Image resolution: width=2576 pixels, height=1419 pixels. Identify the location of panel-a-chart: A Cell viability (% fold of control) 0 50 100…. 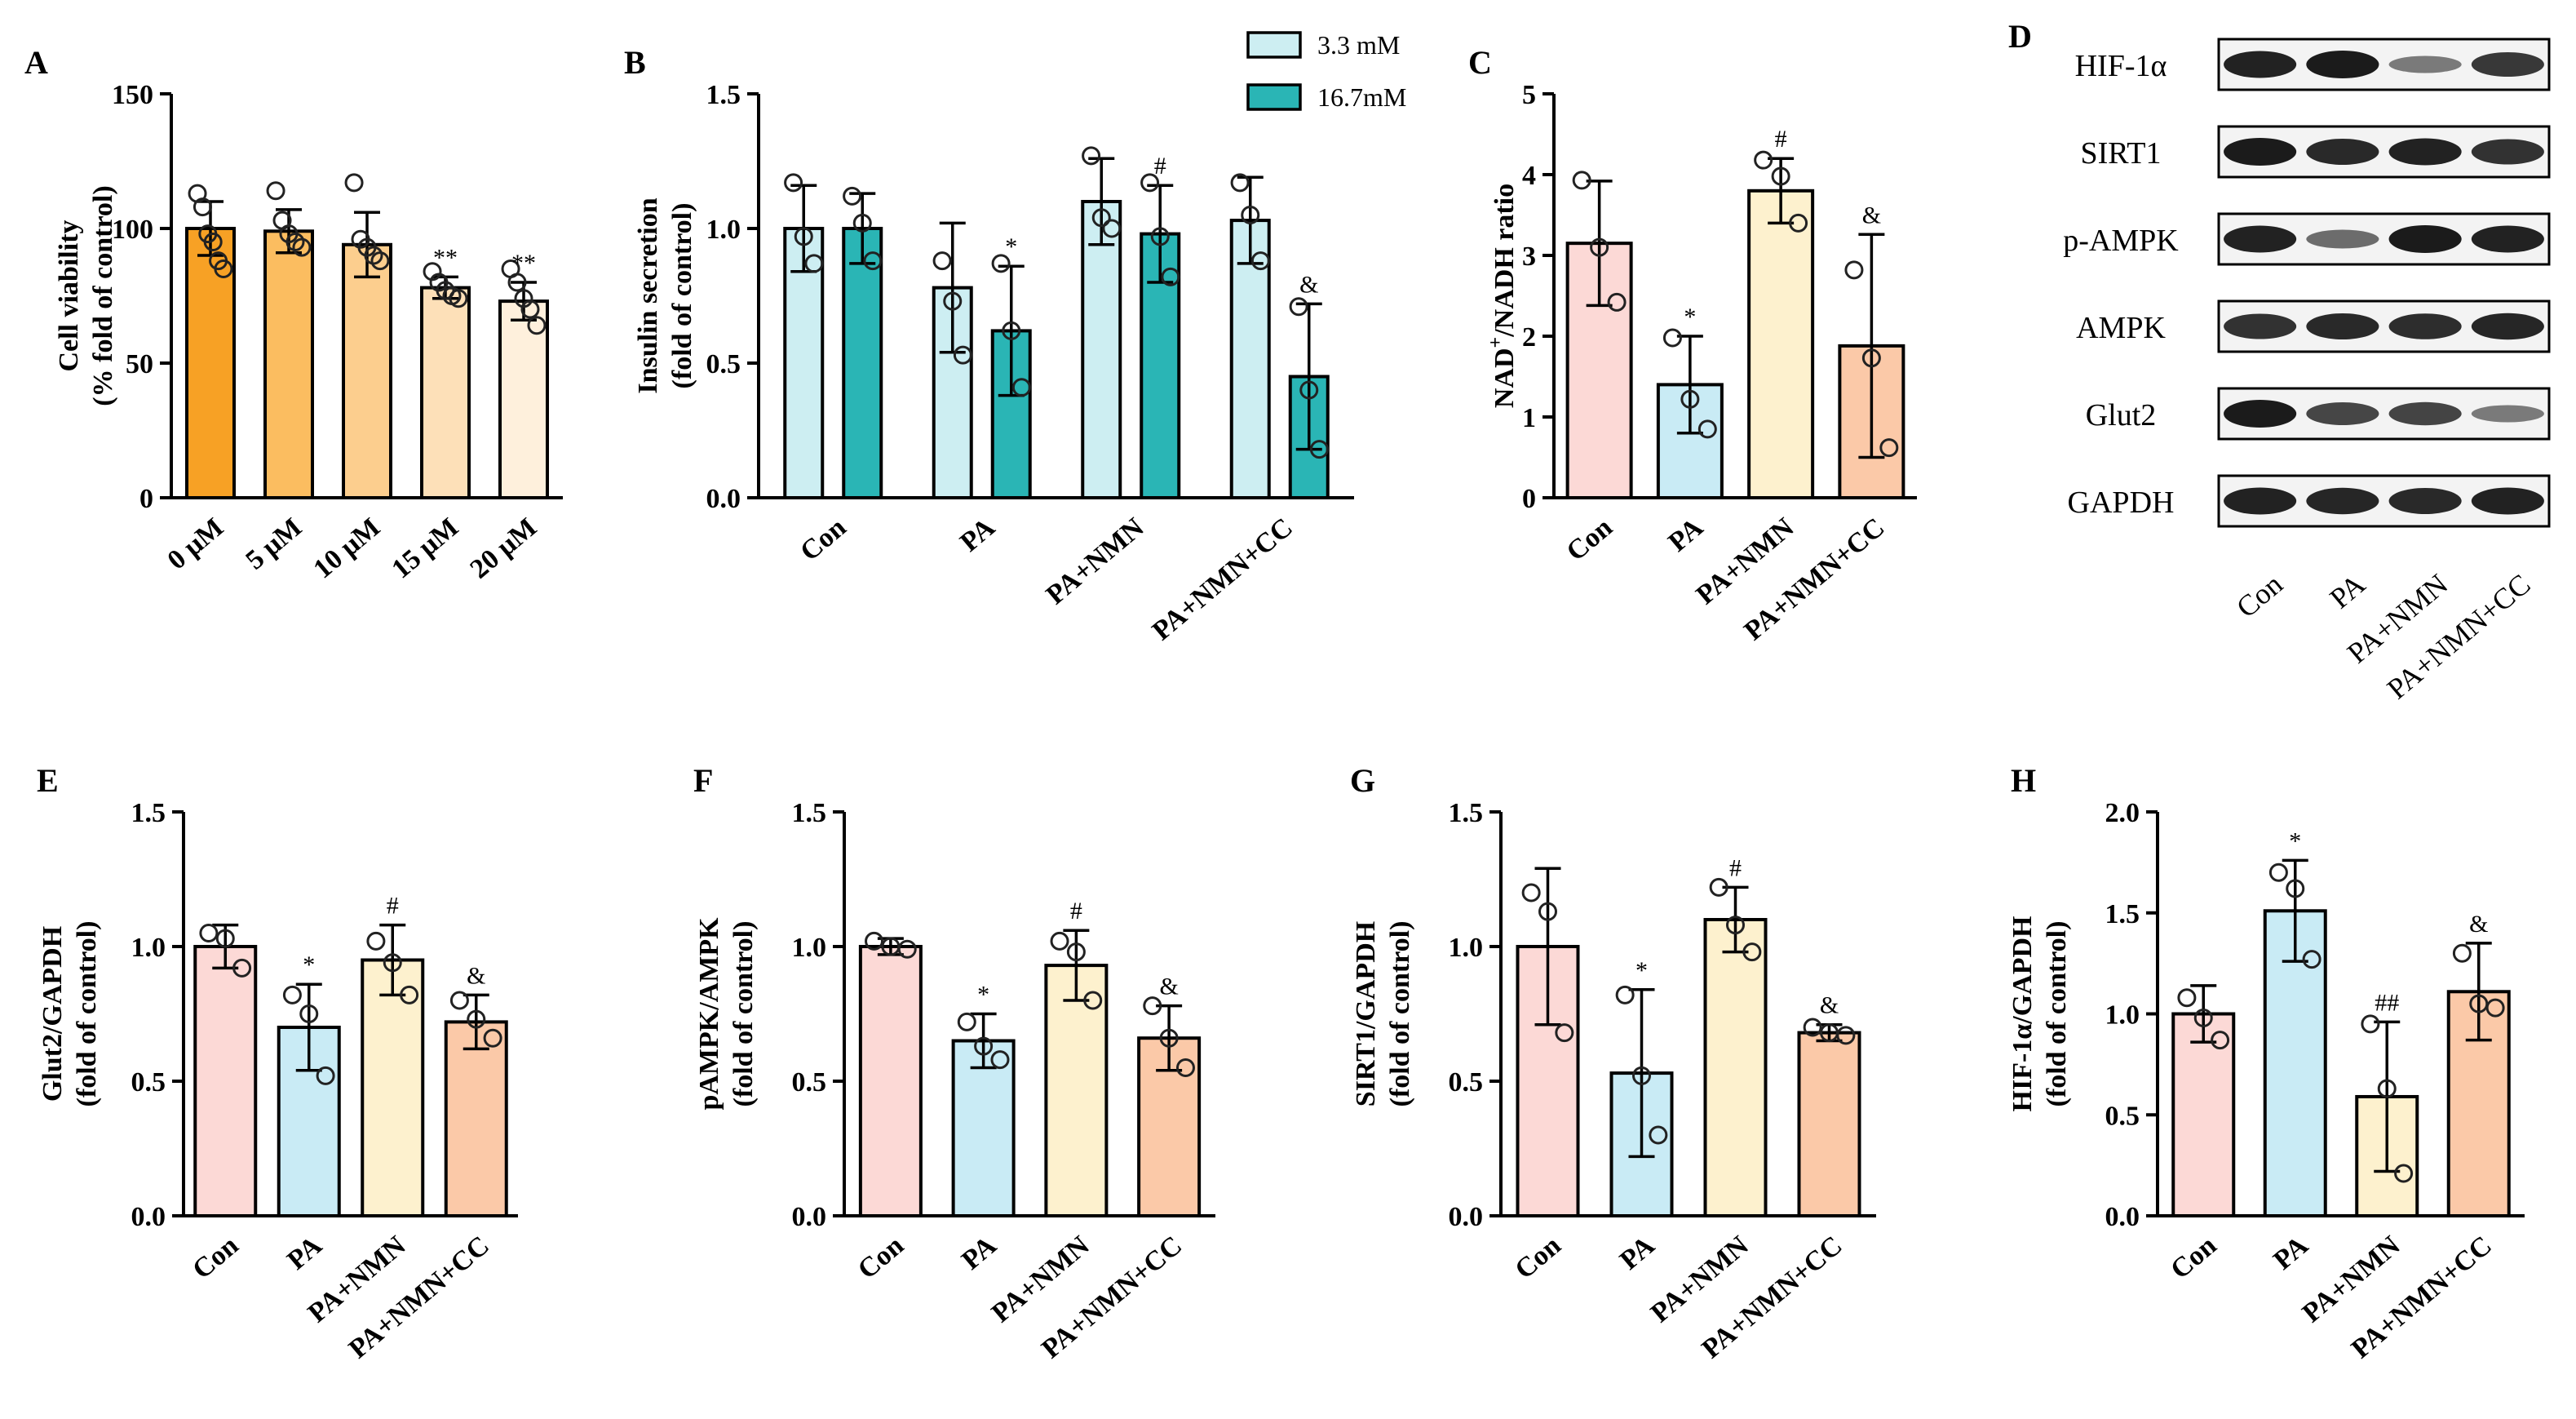
(293, 314).